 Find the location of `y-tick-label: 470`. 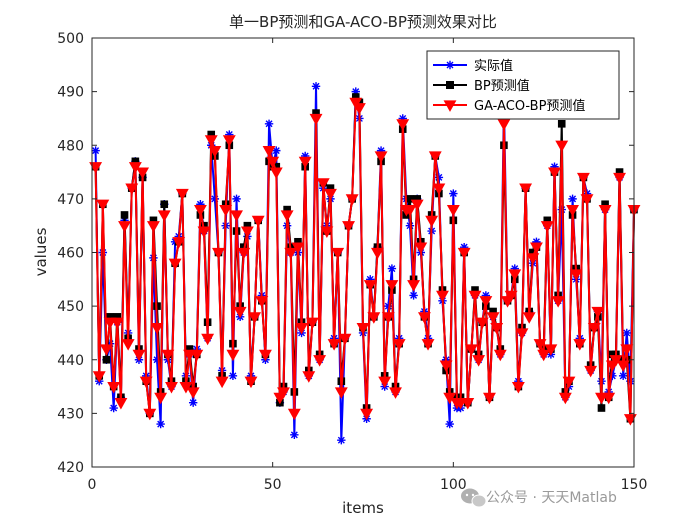

y-tick-label: 470 is located at coordinates (70, 200).